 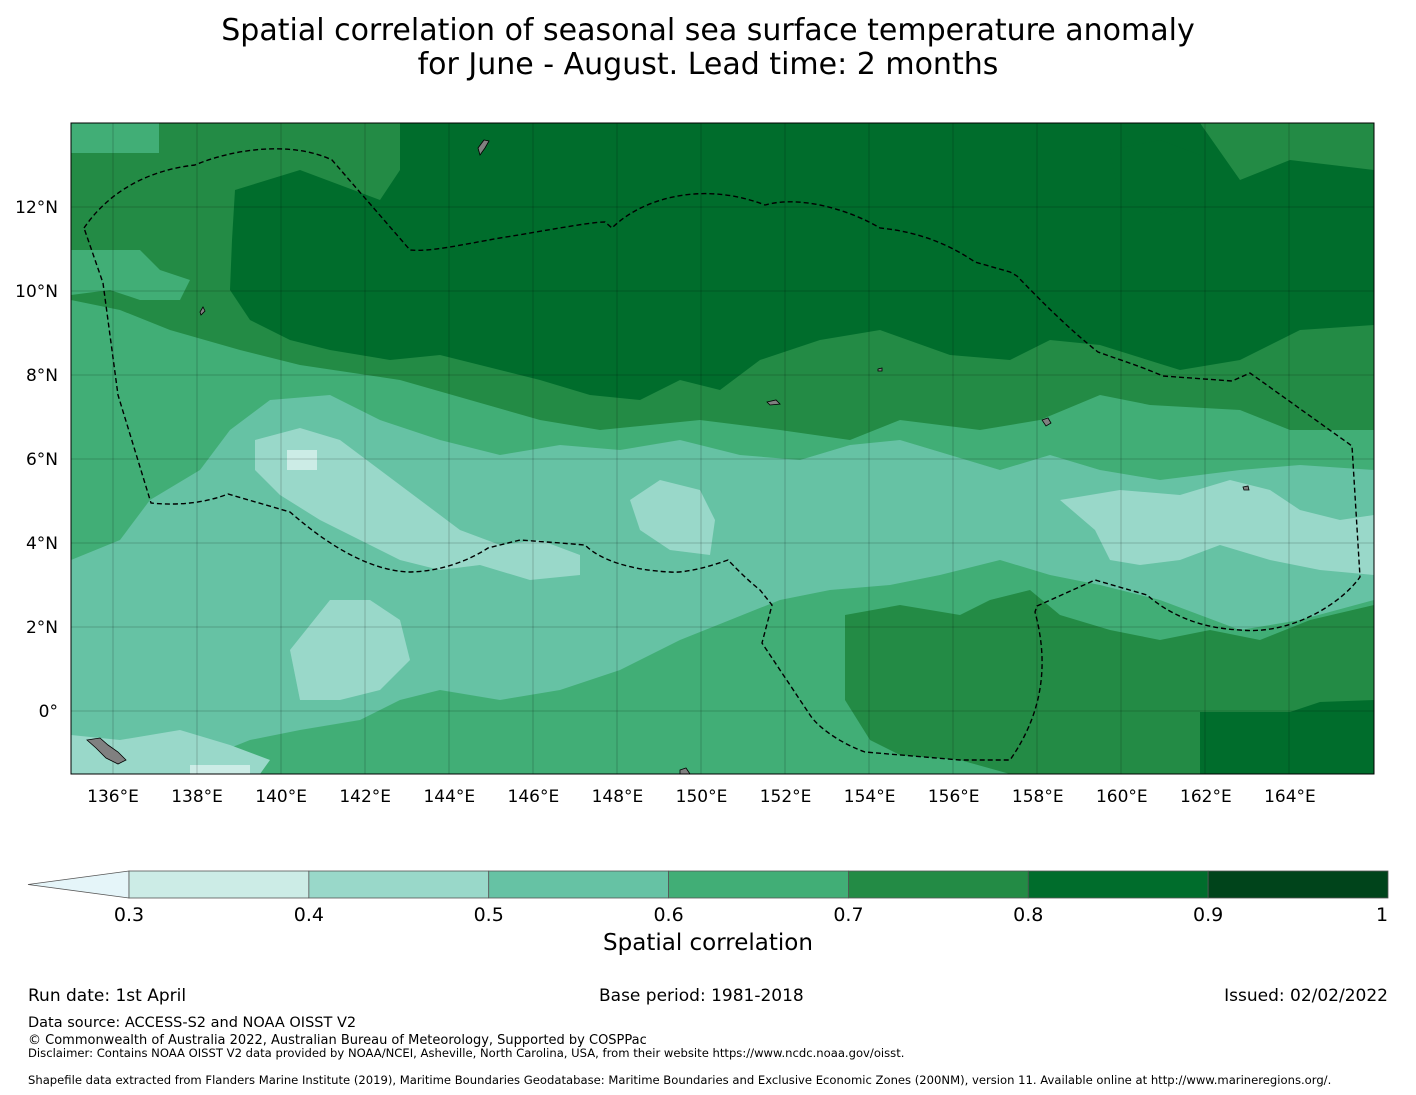 I want to click on lon-tick-label: 142°E, so click(x=365, y=797).